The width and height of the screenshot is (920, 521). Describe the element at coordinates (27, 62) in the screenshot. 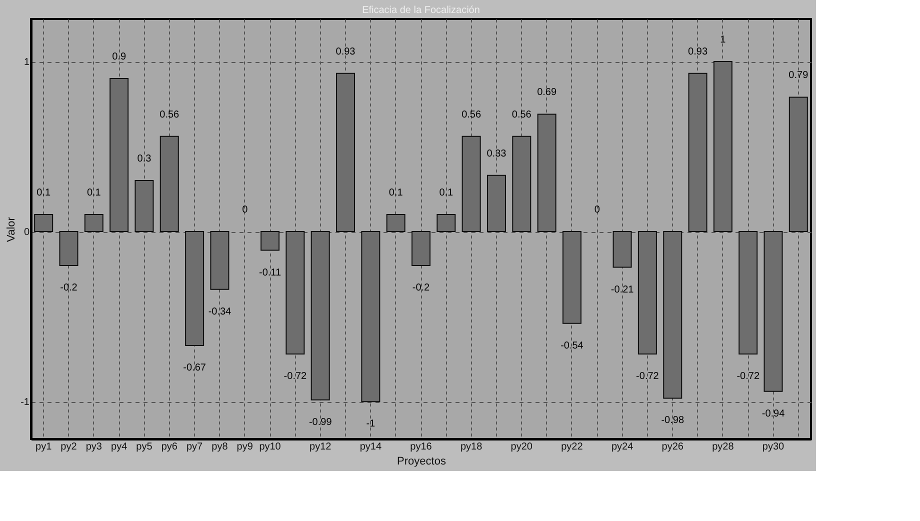

I see `y-tick-label: 1` at that location.